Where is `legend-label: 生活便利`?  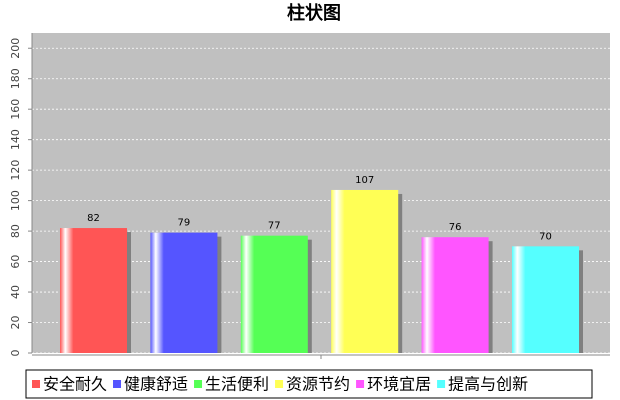
legend-label: 生活便利 is located at coordinates (237, 384).